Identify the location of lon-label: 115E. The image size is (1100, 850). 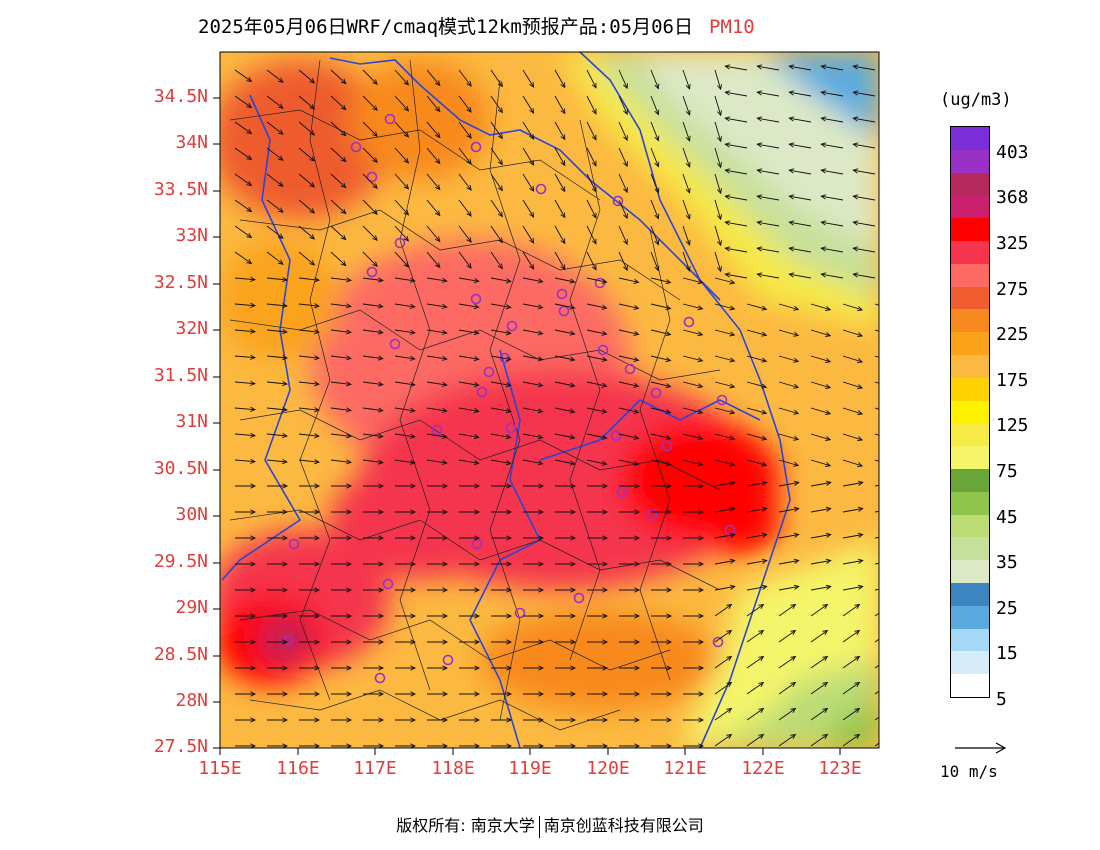
(220, 768).